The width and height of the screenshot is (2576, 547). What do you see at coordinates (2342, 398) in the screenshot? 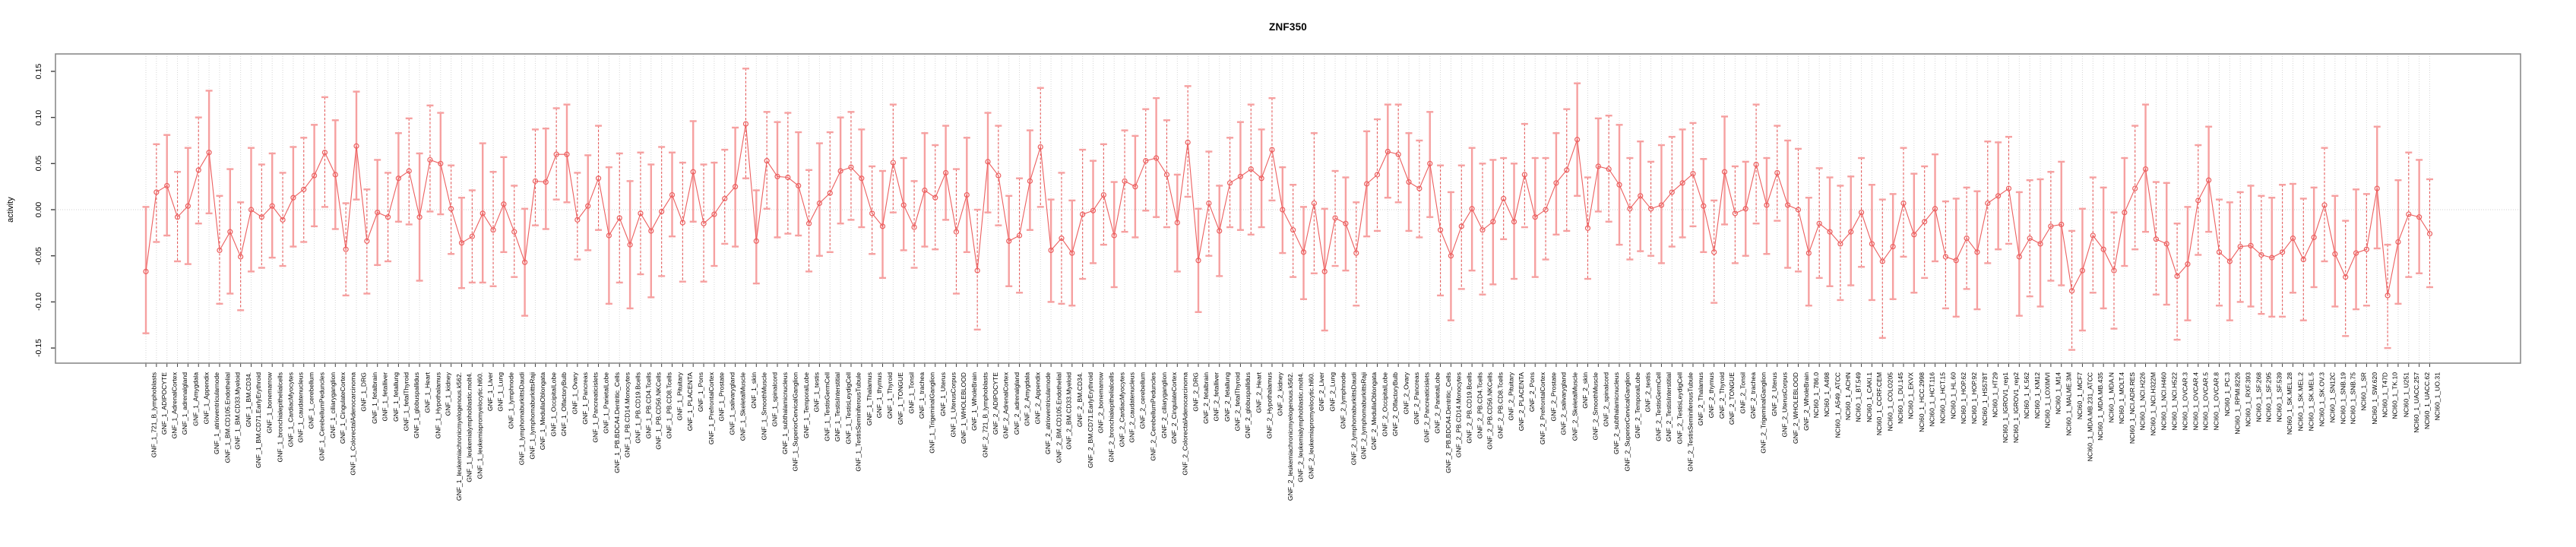
I see `x-tick-label: NCI60_1_SNB.19` at bounding box center [2342, 398].